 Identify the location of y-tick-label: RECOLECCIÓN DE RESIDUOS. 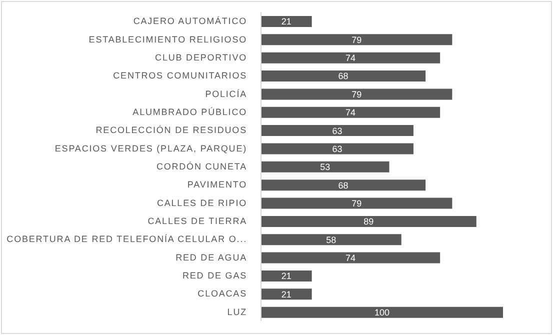
(171, 130).